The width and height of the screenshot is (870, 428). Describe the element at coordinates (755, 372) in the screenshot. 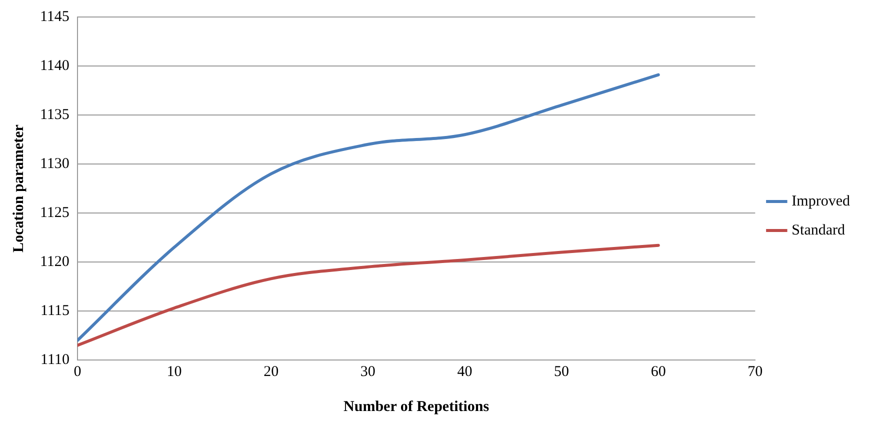

I see `x-tick-label: 70` at that location.